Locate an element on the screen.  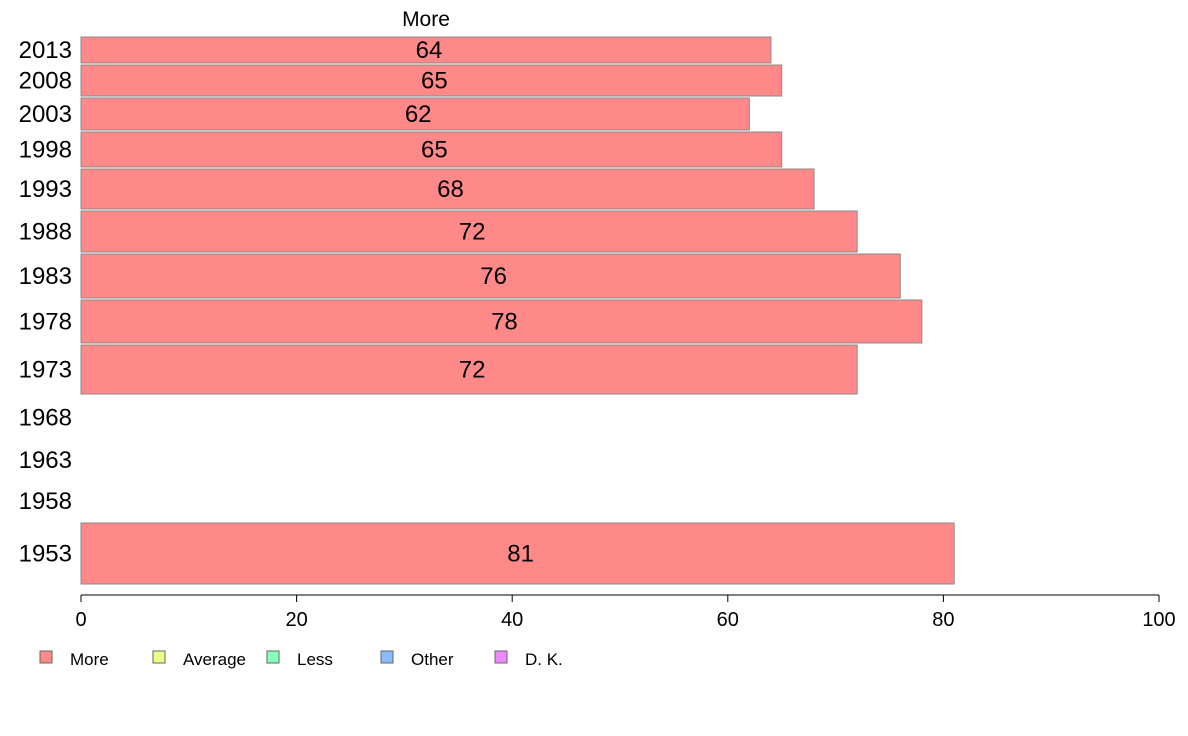
category-label: 1993 is located at coordinates (45, 189).